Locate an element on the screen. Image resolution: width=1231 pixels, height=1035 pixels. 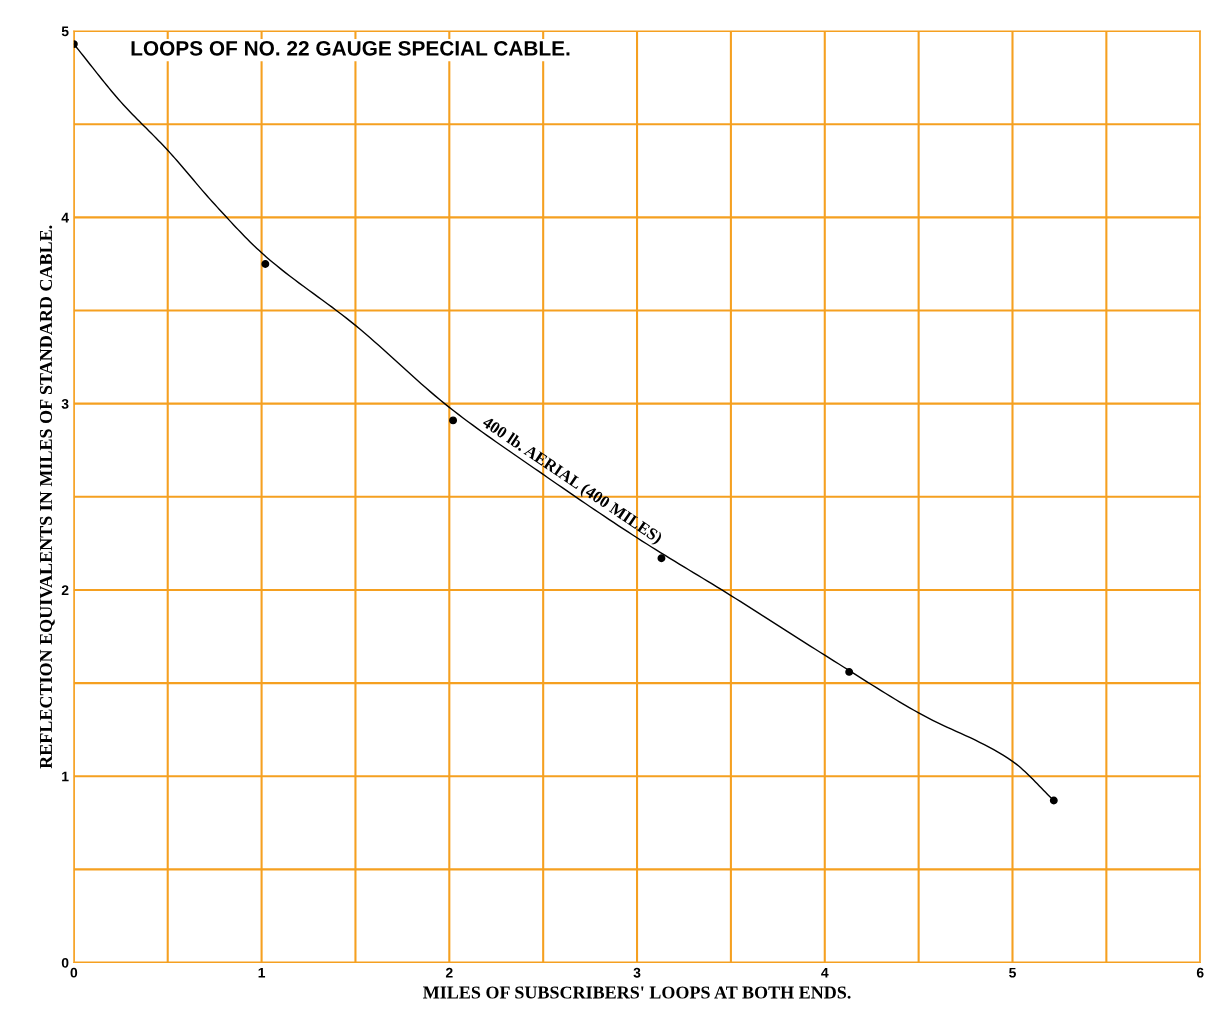
y-tick-label: 0 is located at coordinates (65, 962).